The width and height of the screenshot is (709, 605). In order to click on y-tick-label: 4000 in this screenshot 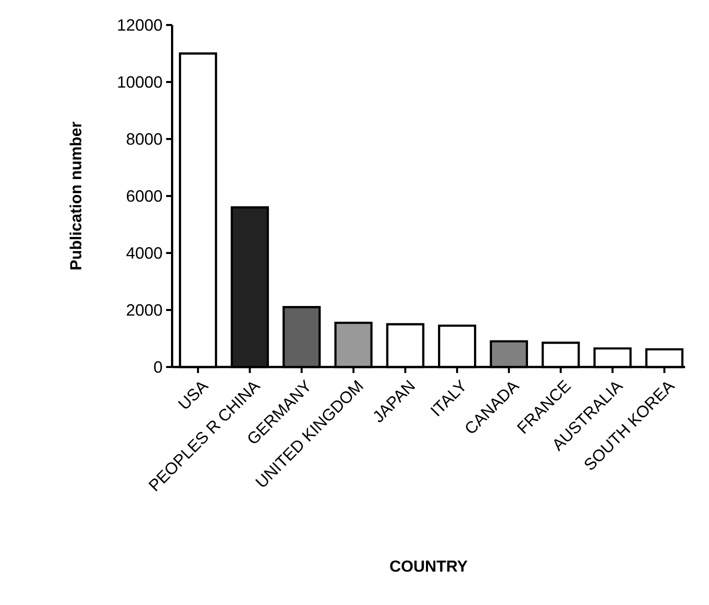, I will do `click(144, 253)`.